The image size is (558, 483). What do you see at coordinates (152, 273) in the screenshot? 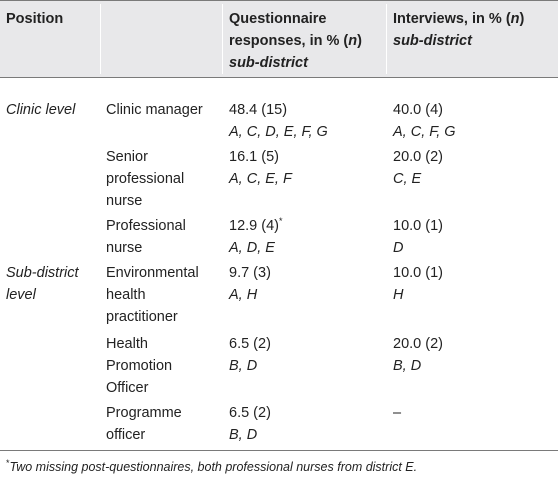
I see `role-label: Environmental` at bounding box center [152, 273].